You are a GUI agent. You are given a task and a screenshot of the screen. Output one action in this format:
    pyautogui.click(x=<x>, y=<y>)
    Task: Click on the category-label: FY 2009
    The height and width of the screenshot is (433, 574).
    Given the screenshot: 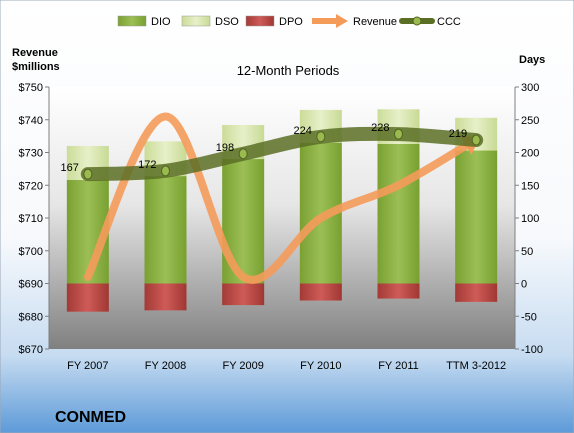 What is the action you would take?
    pyautogui.click(x=242, y=366)
    